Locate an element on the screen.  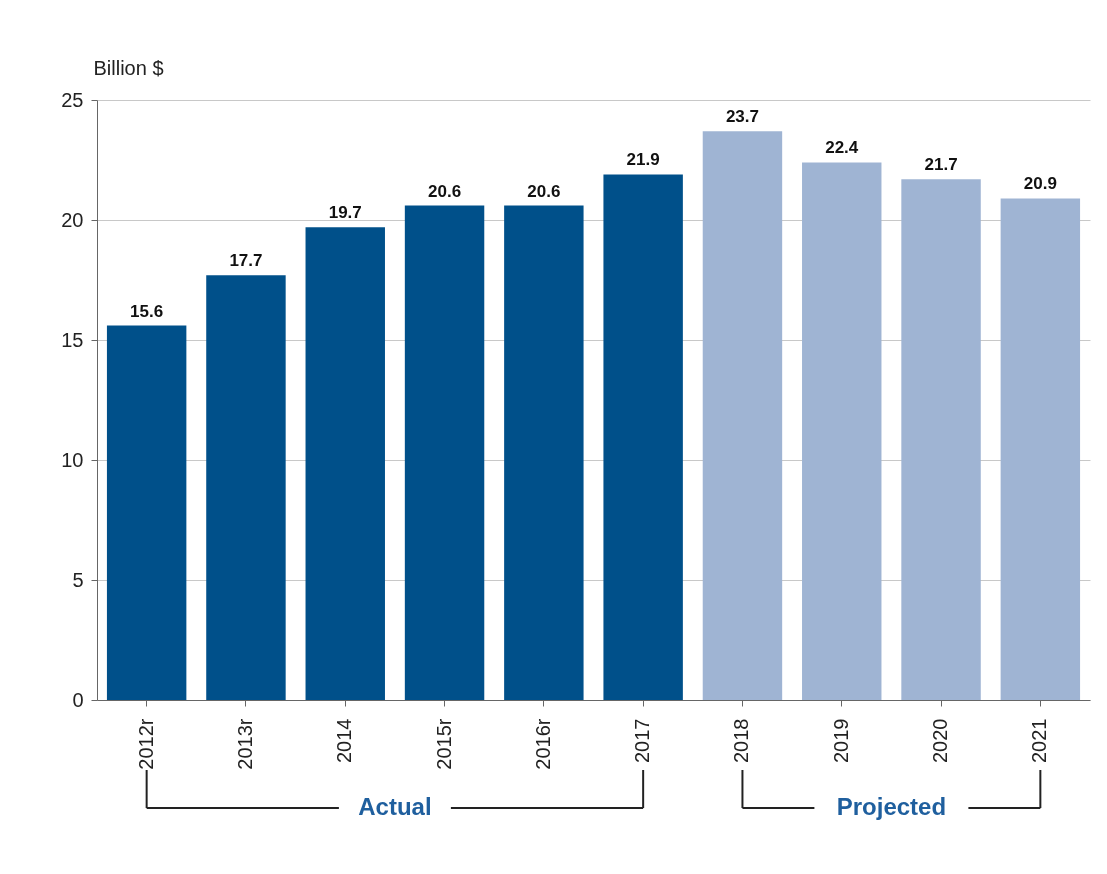
x-tick-label: 2014 is located at coordinates (344, 740).